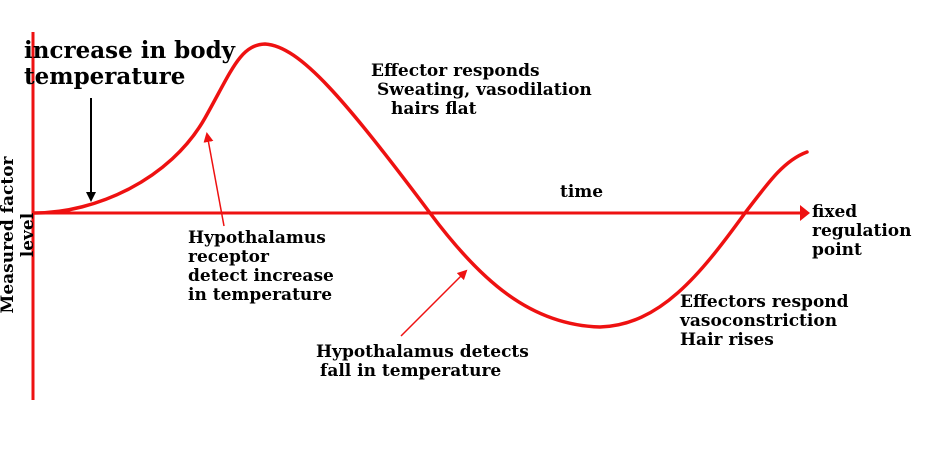  I want to click on y-axis-label: Measured factor level, so click(19, 235).